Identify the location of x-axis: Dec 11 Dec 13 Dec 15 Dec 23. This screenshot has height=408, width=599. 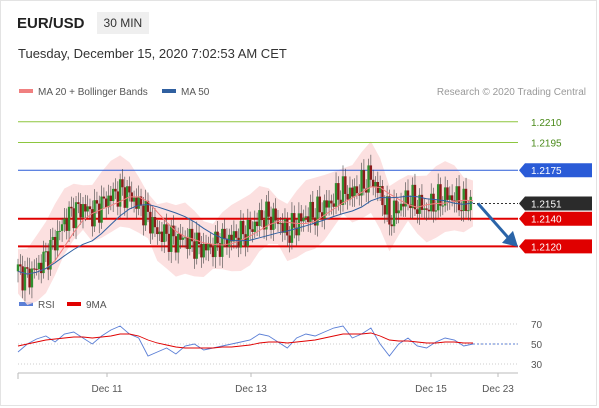
(267, 383).